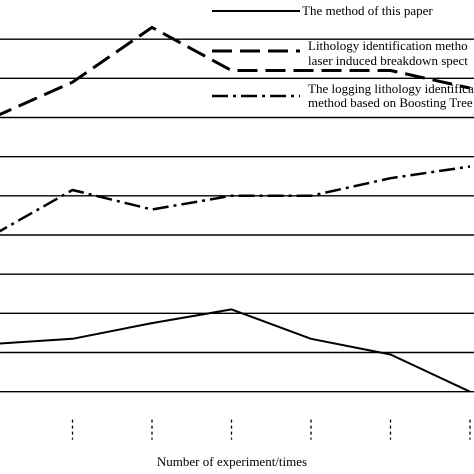 Image resolution: width=474 pixels, height=474 pixels. What do you see at coordinates (391, 473) in the screenshot?
I see `x-tick-label-5: 5` at bounding box center [391, 473].